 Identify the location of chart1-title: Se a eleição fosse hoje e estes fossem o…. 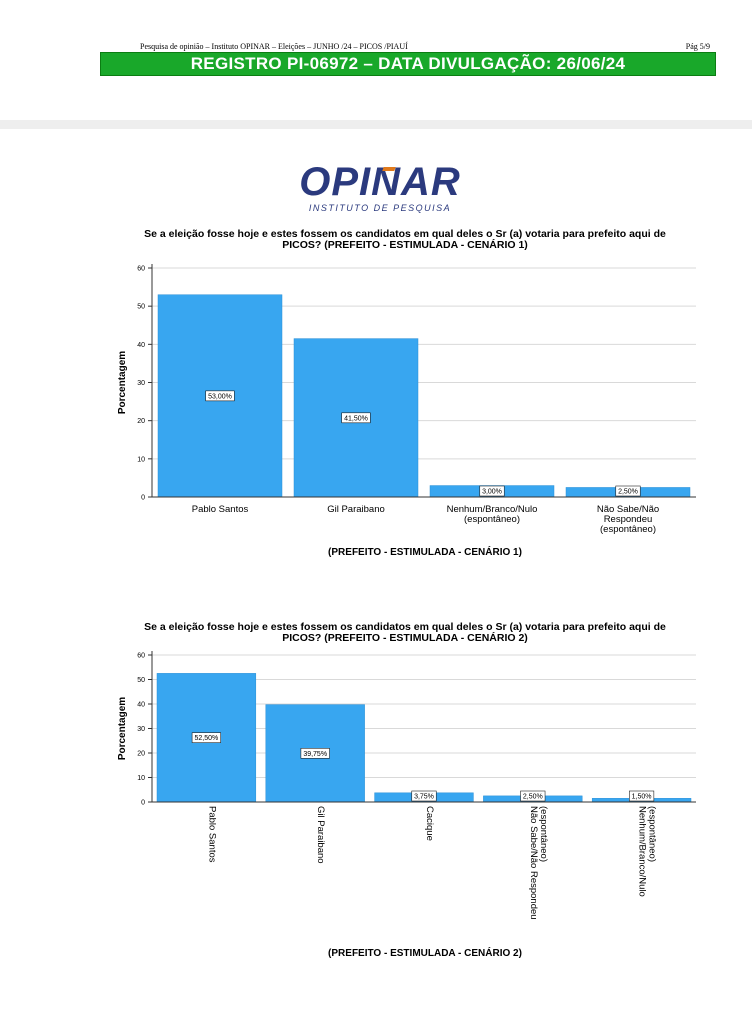
(405, 240).